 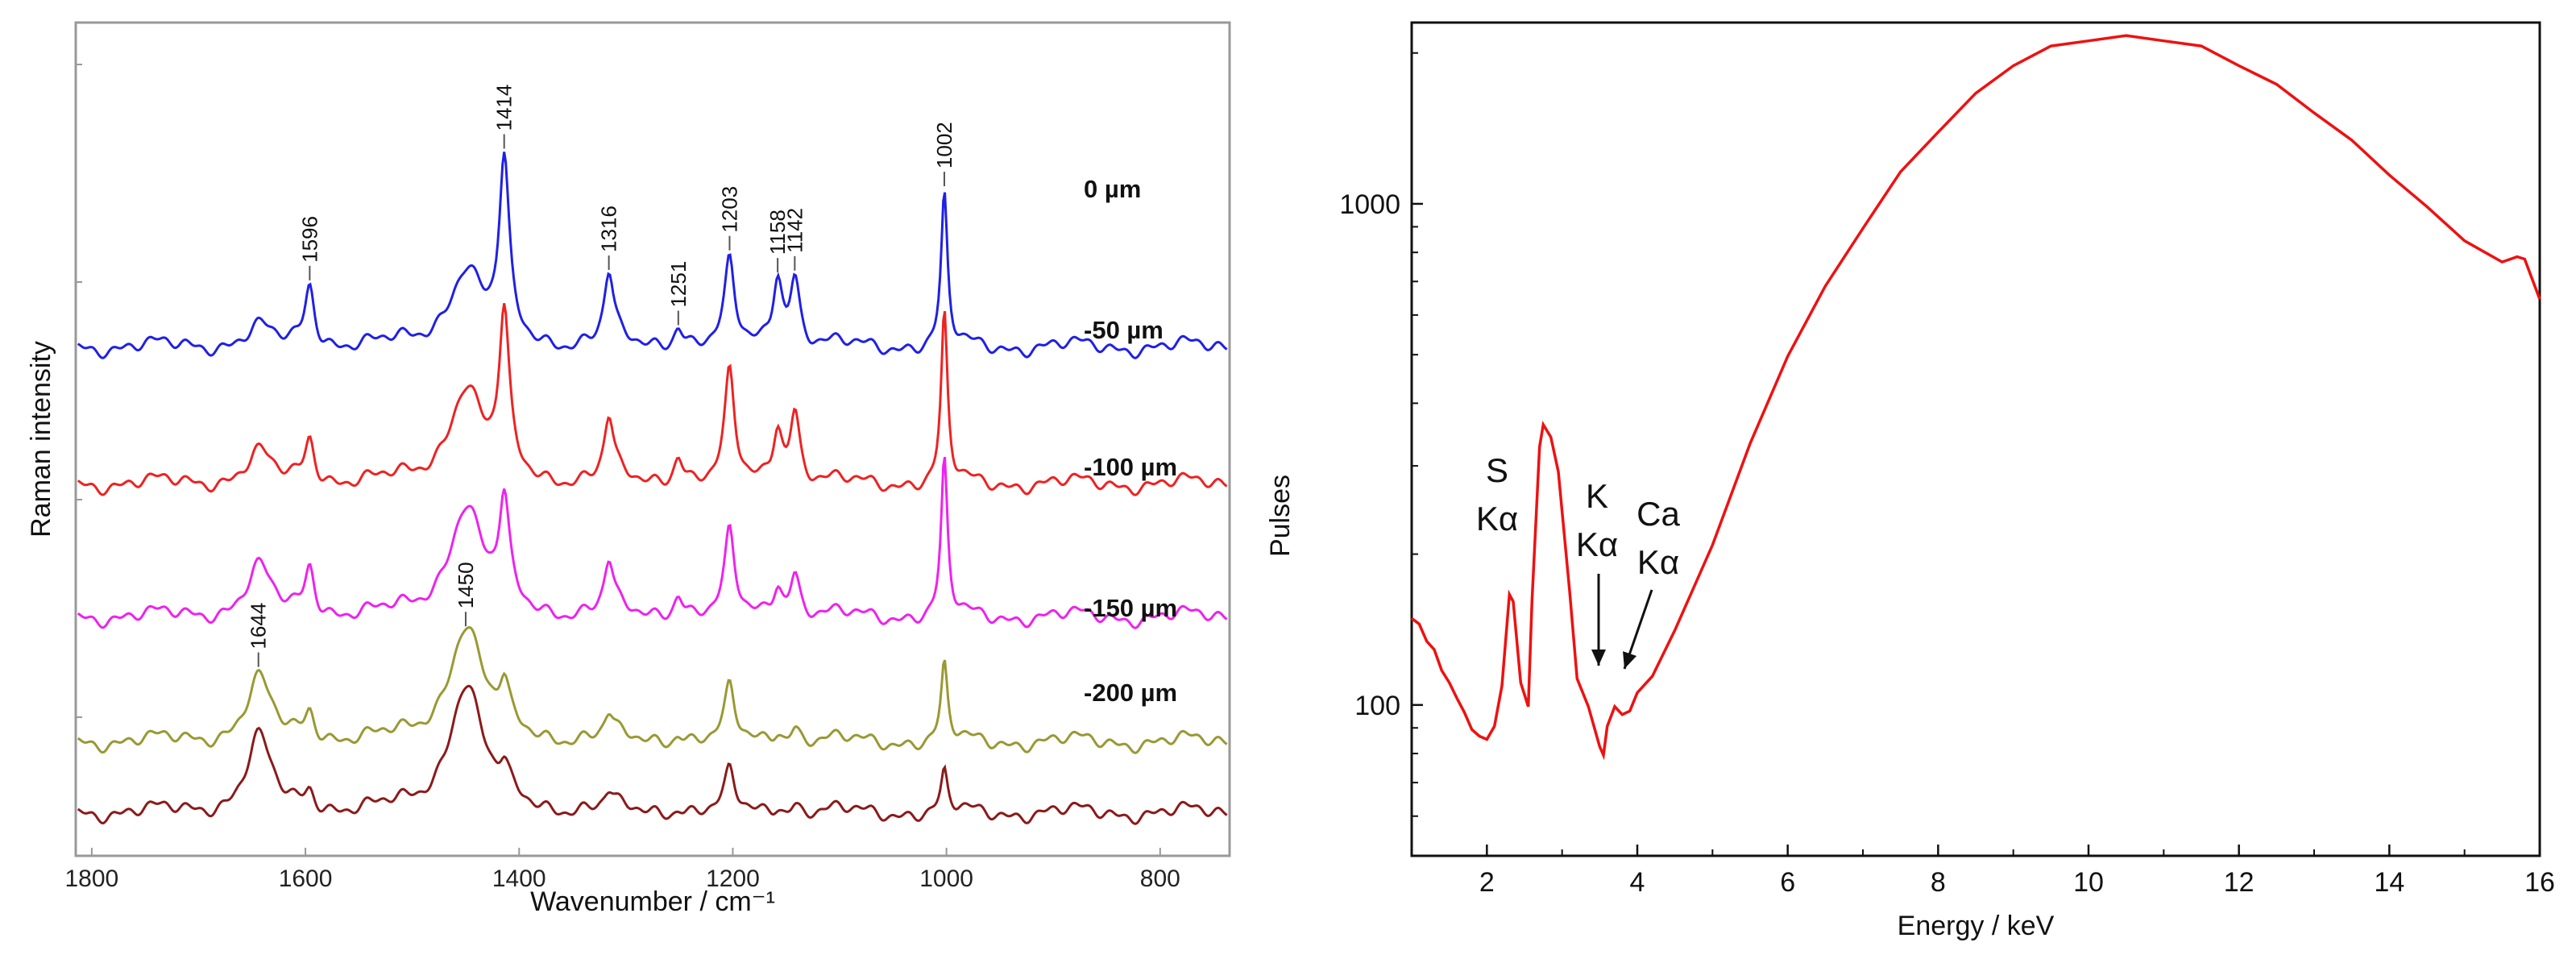 I want to click on peak-label-1203: 1203, so click(x=729, y=209).